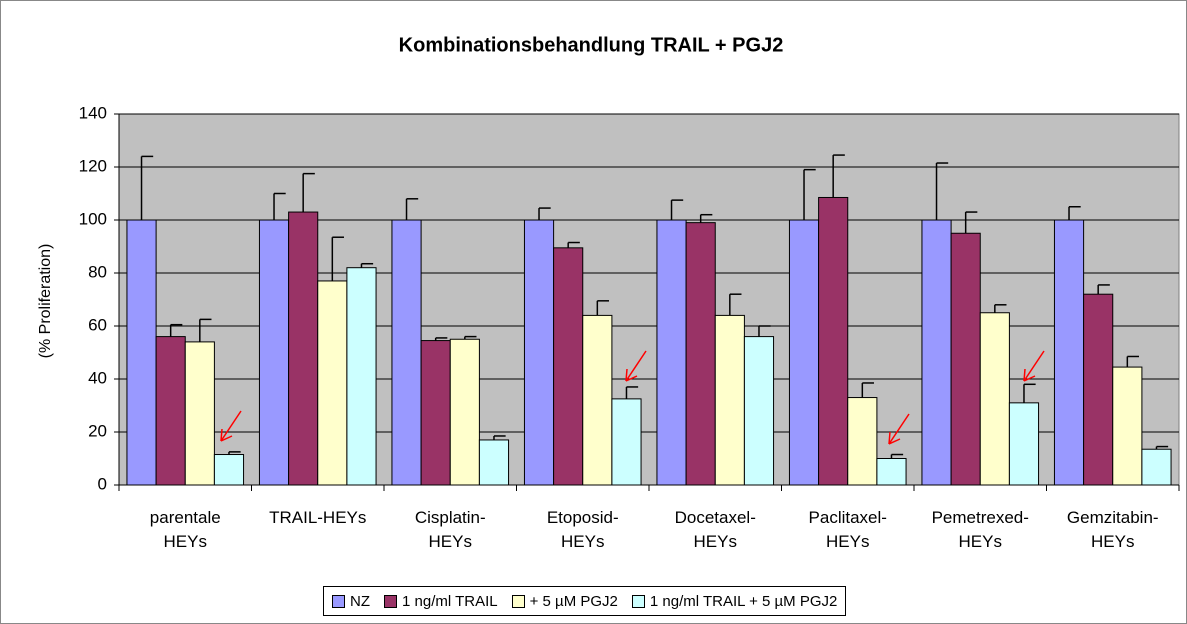 The image size is (1187, 624). I want to click on legend-item: NZ, so click(351, 601).